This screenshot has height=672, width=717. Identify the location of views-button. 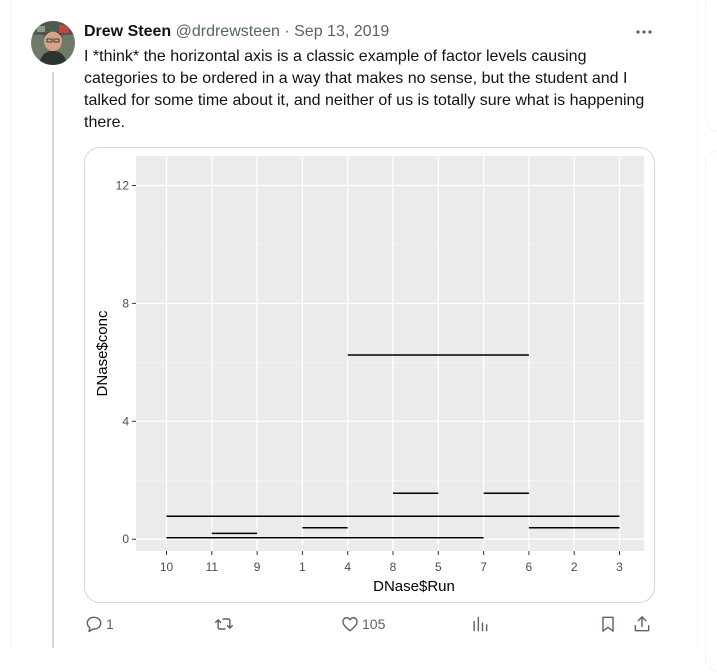
(480, 624).